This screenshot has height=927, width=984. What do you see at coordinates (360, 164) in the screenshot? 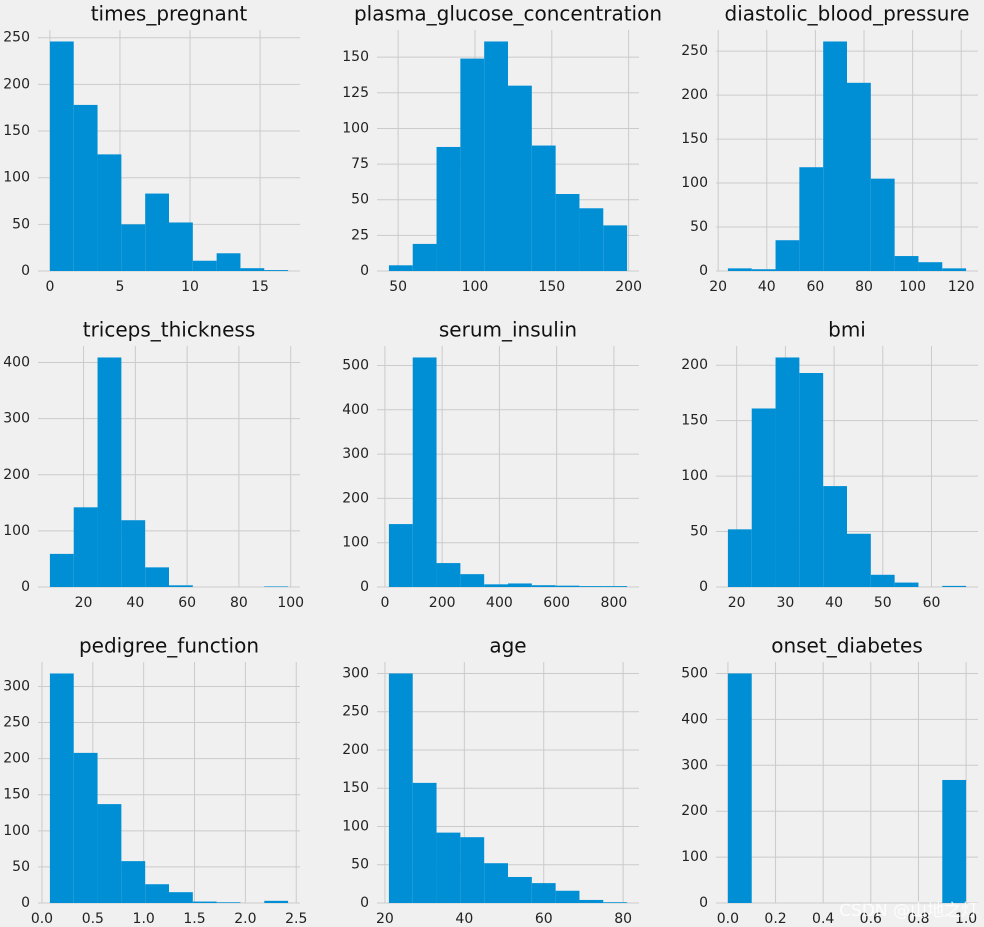
I see `y-tick-label: 75` at bounding box center [360, 164].